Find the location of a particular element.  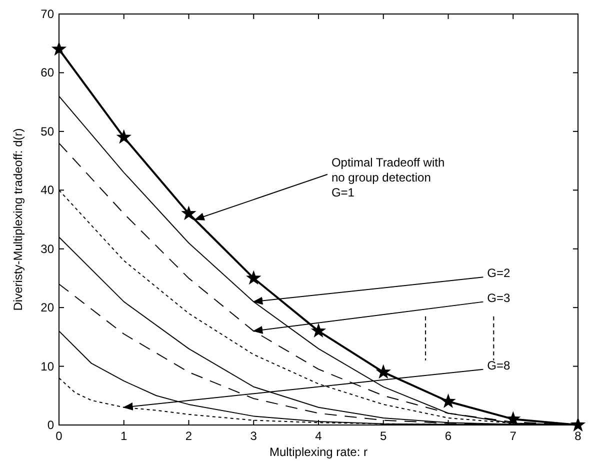

y-tick-label: 70 is located at coordinates (47, 14).